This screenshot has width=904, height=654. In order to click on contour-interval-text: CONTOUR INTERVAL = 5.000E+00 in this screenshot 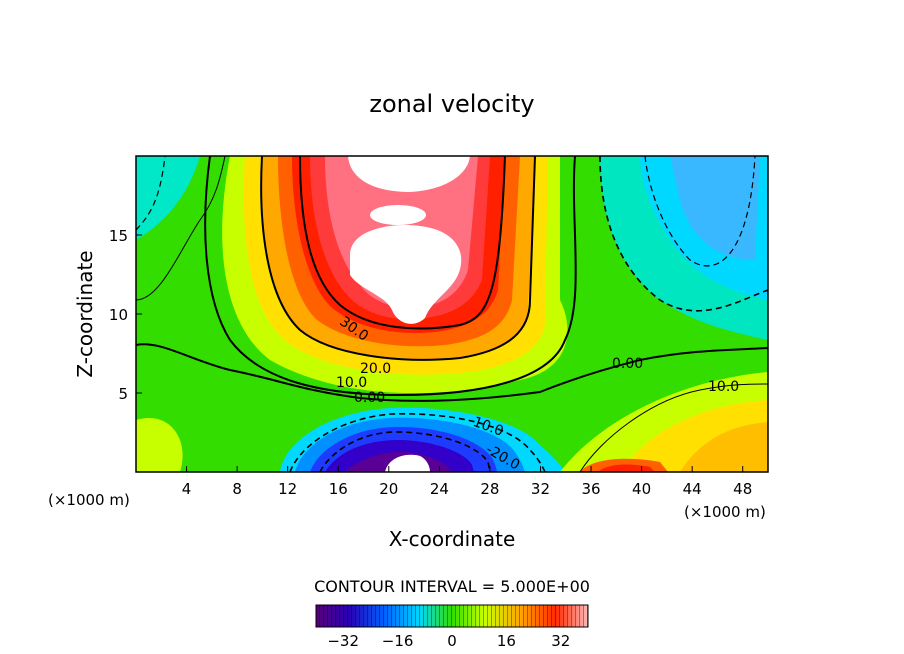, I will do `click(452, 586)`.